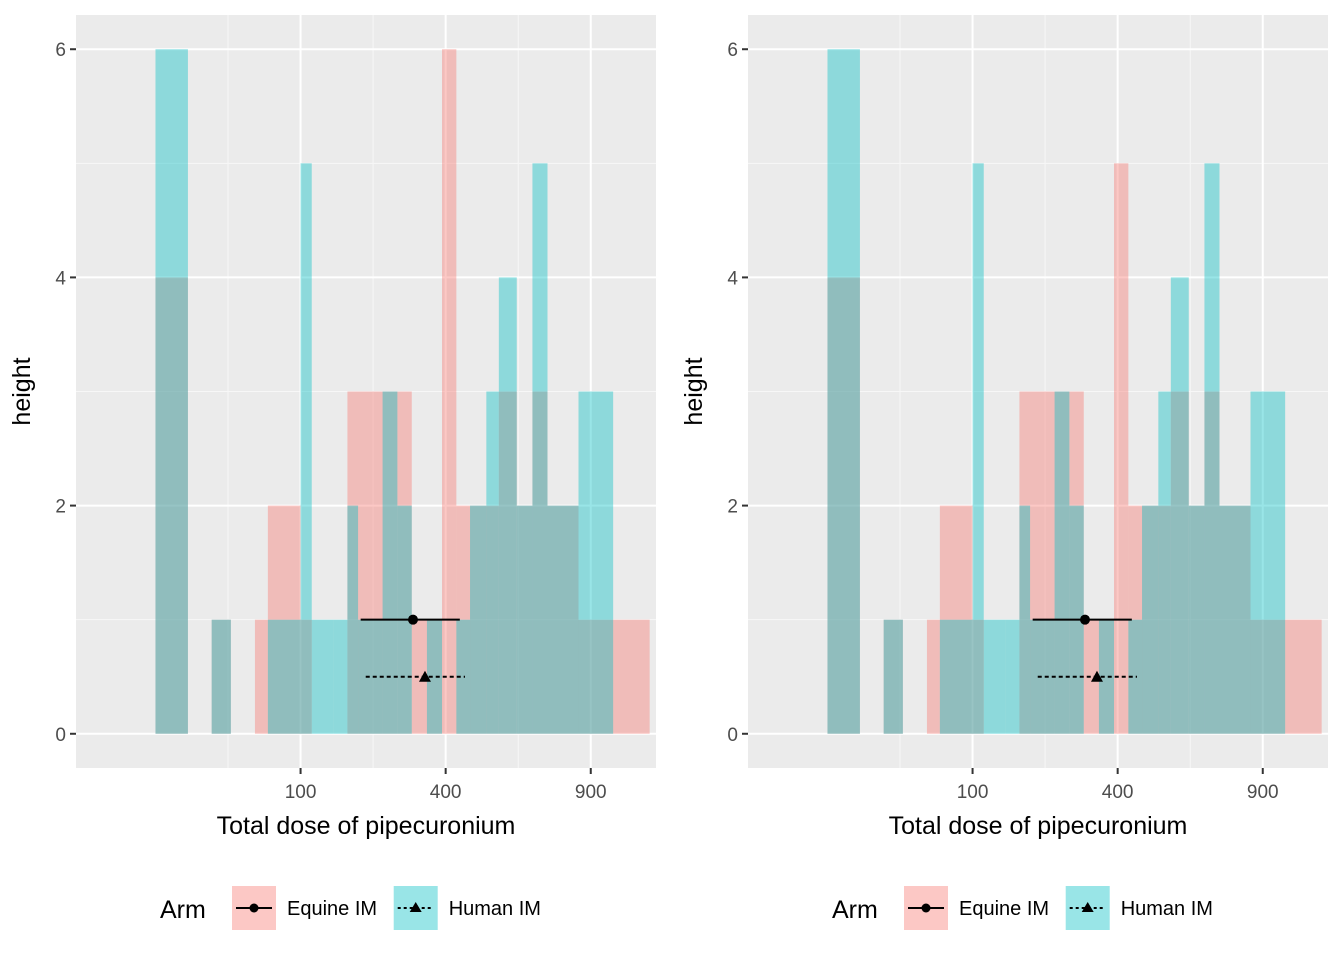 Image resolution: width=1344 pixels, height=960 pixels. I want to click on legend-label: Equine IM, so click(1004, 909).